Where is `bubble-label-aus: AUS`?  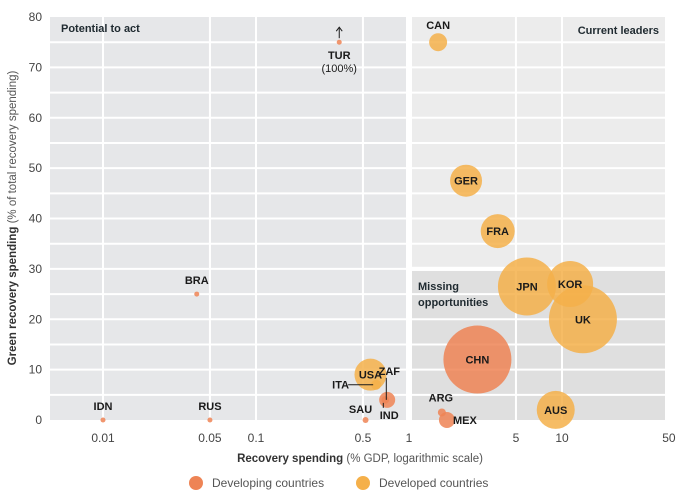
bubble-label-aus: AUS is located at coordinates (555, 411).